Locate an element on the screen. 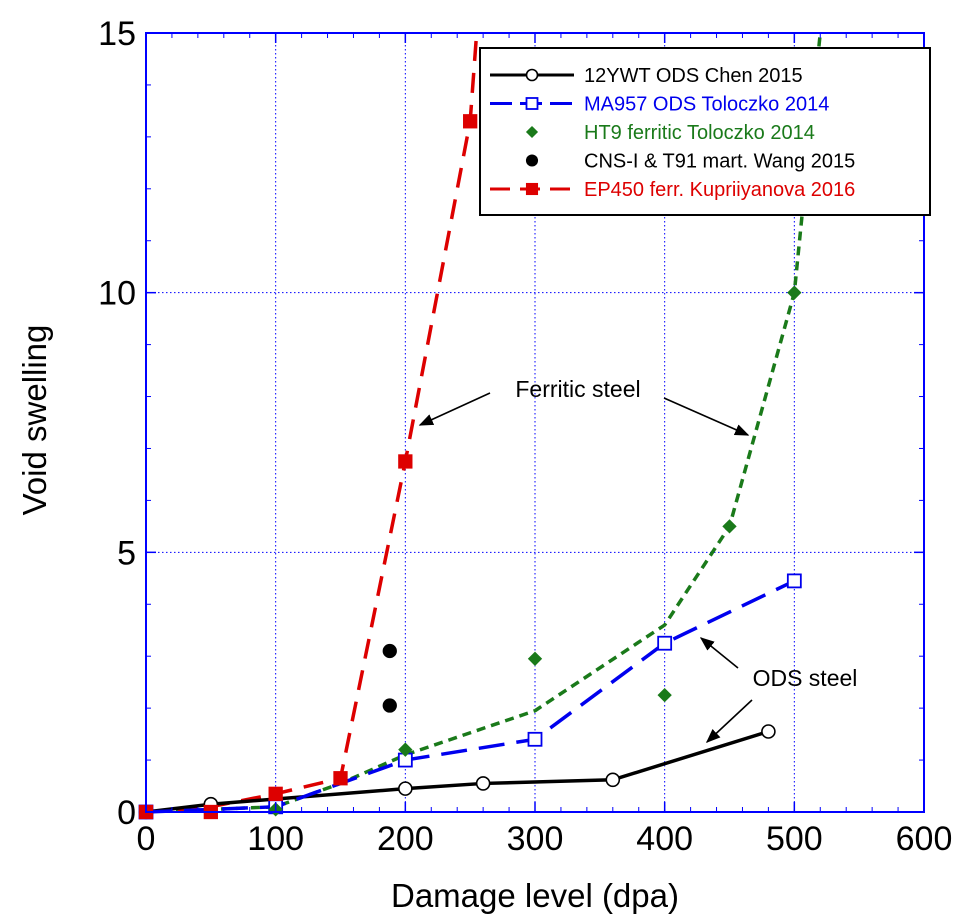  legend-marker-ma957-ods-toloczko-2014 is located at coordinates (532, 103).